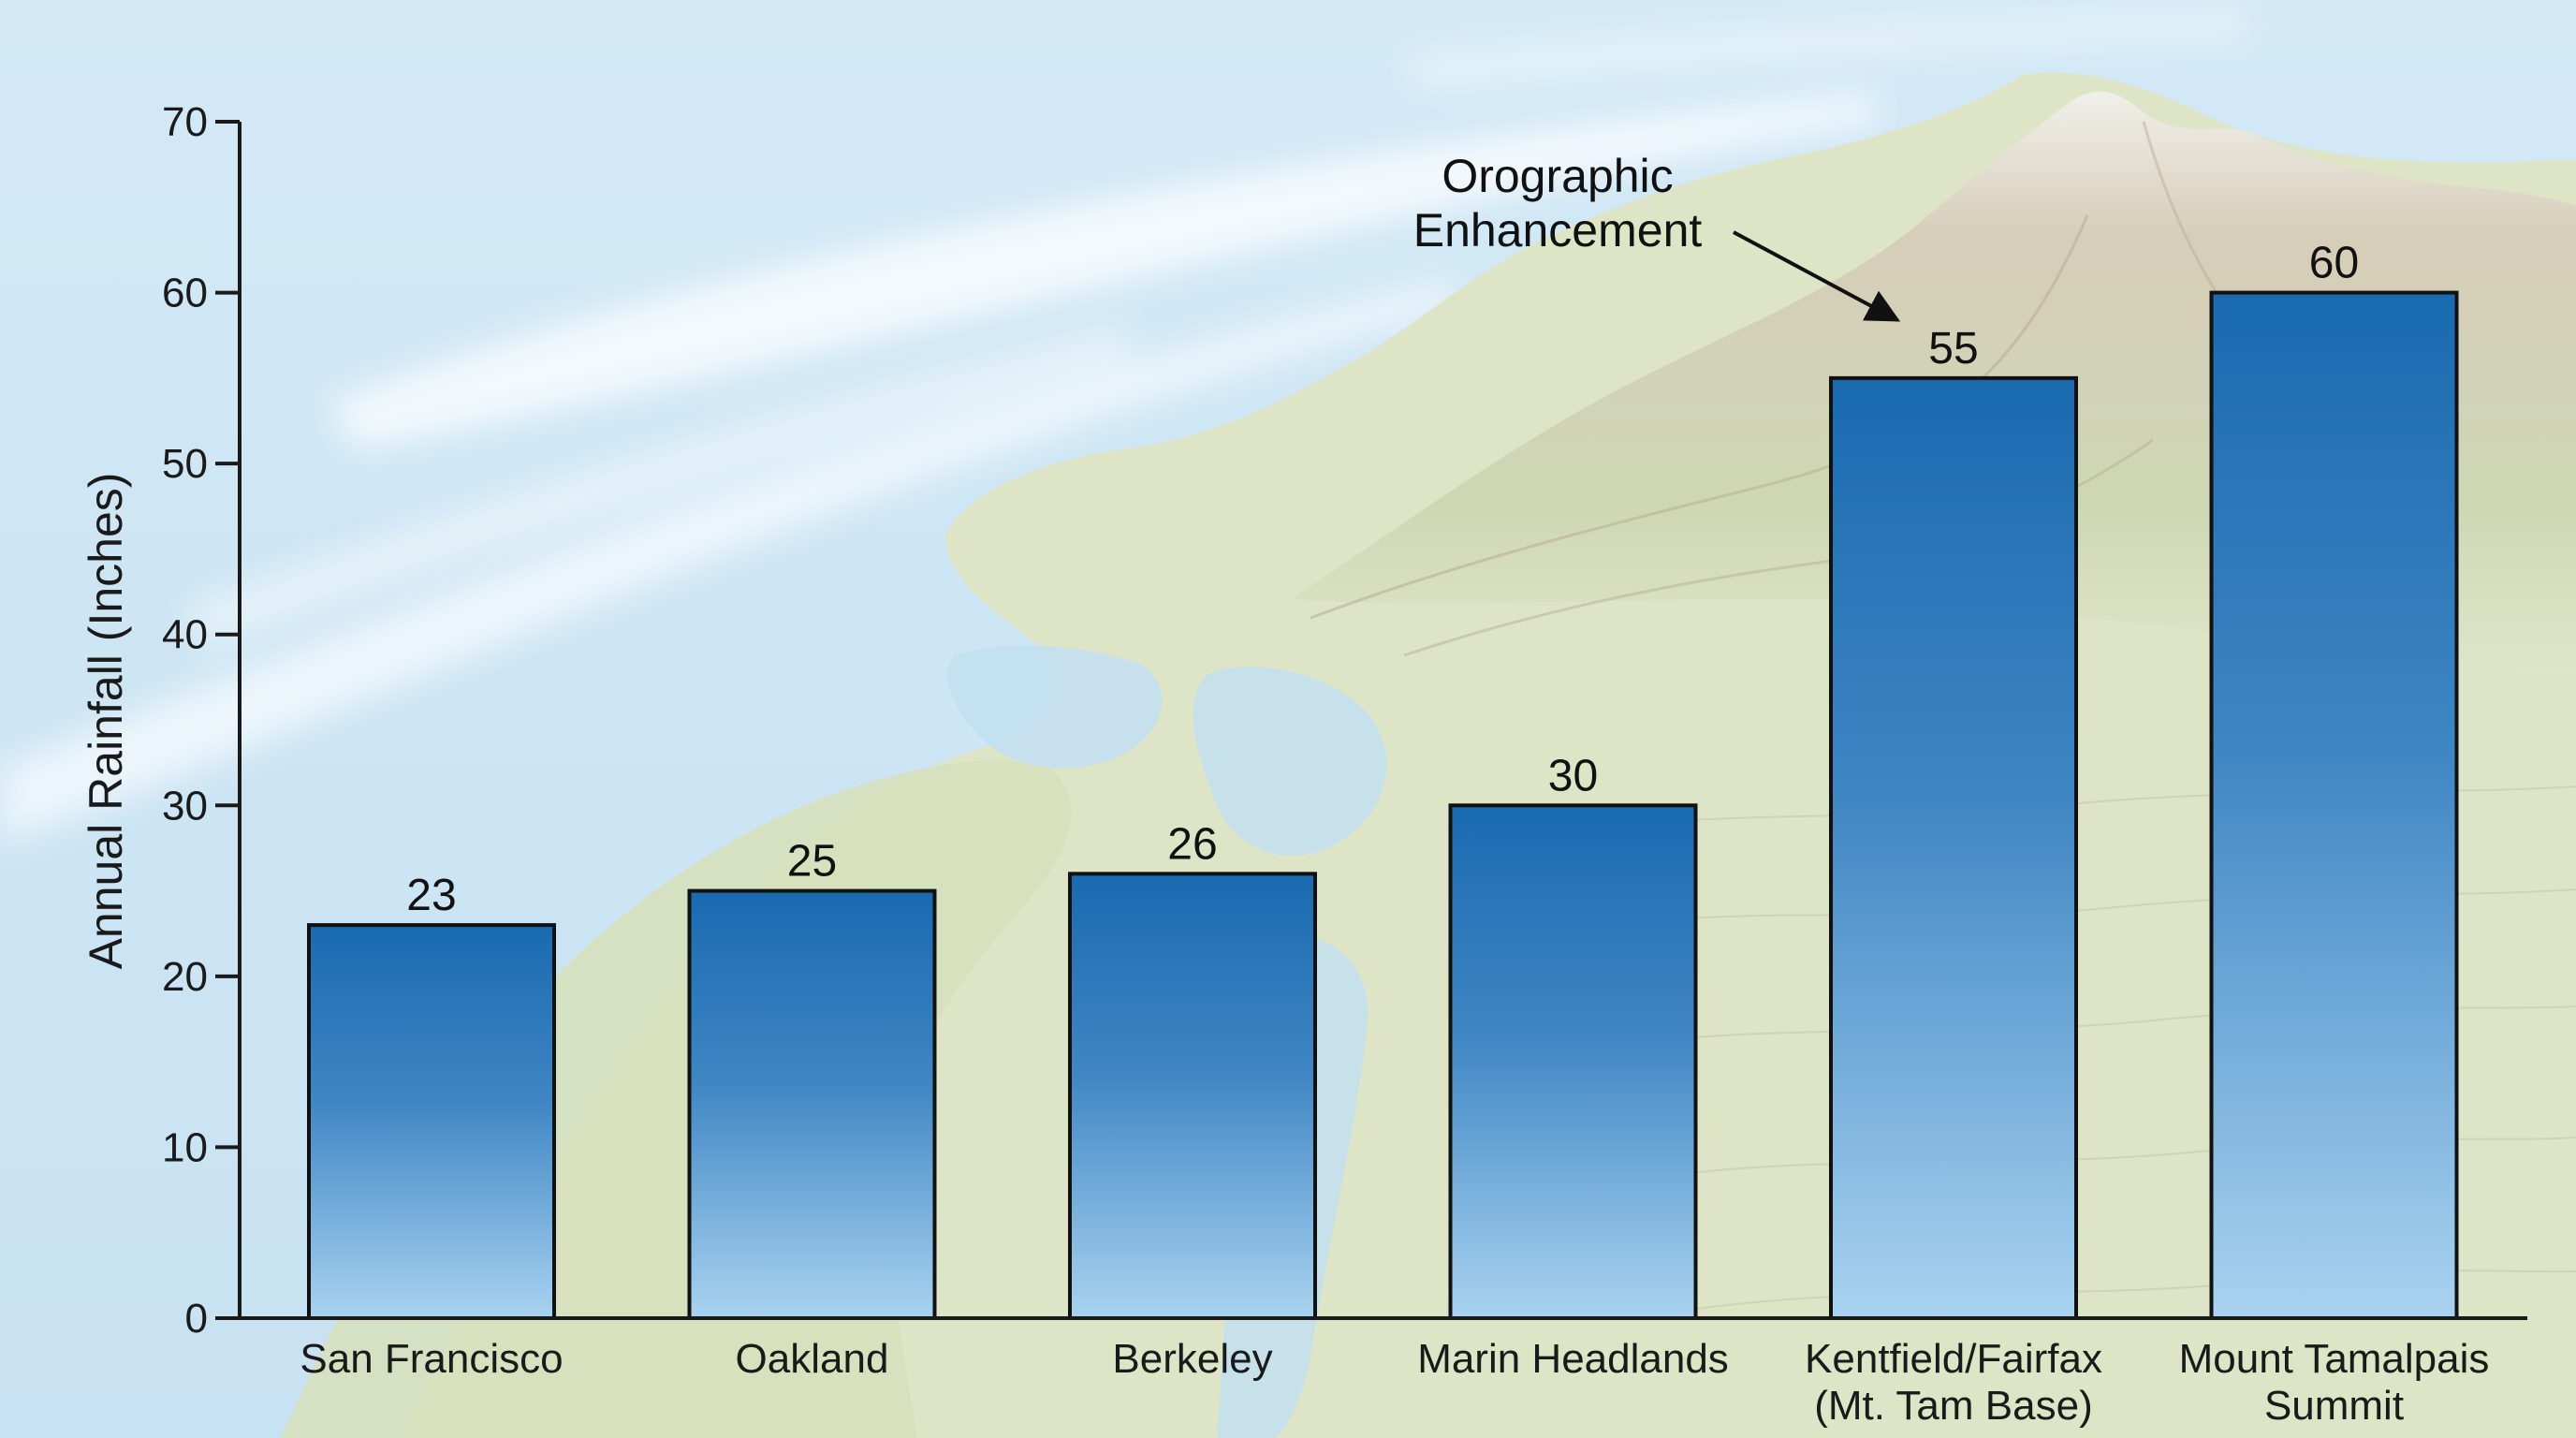  What do you see at coordinates (1817, 276) in the screenshot?
I see `annotation-arrow` at bounding box center [1817, 276].